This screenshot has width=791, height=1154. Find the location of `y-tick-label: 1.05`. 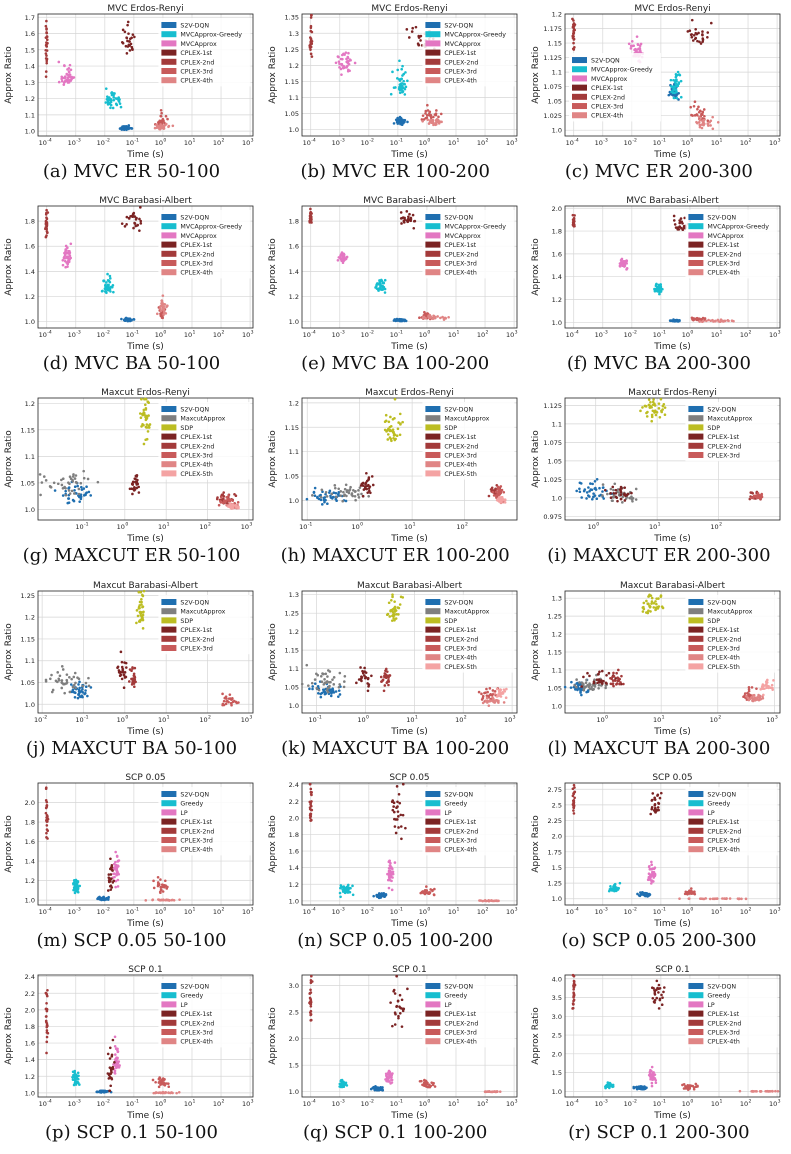

y-tick-label: 1.05 is located at coordinates (291, 687).